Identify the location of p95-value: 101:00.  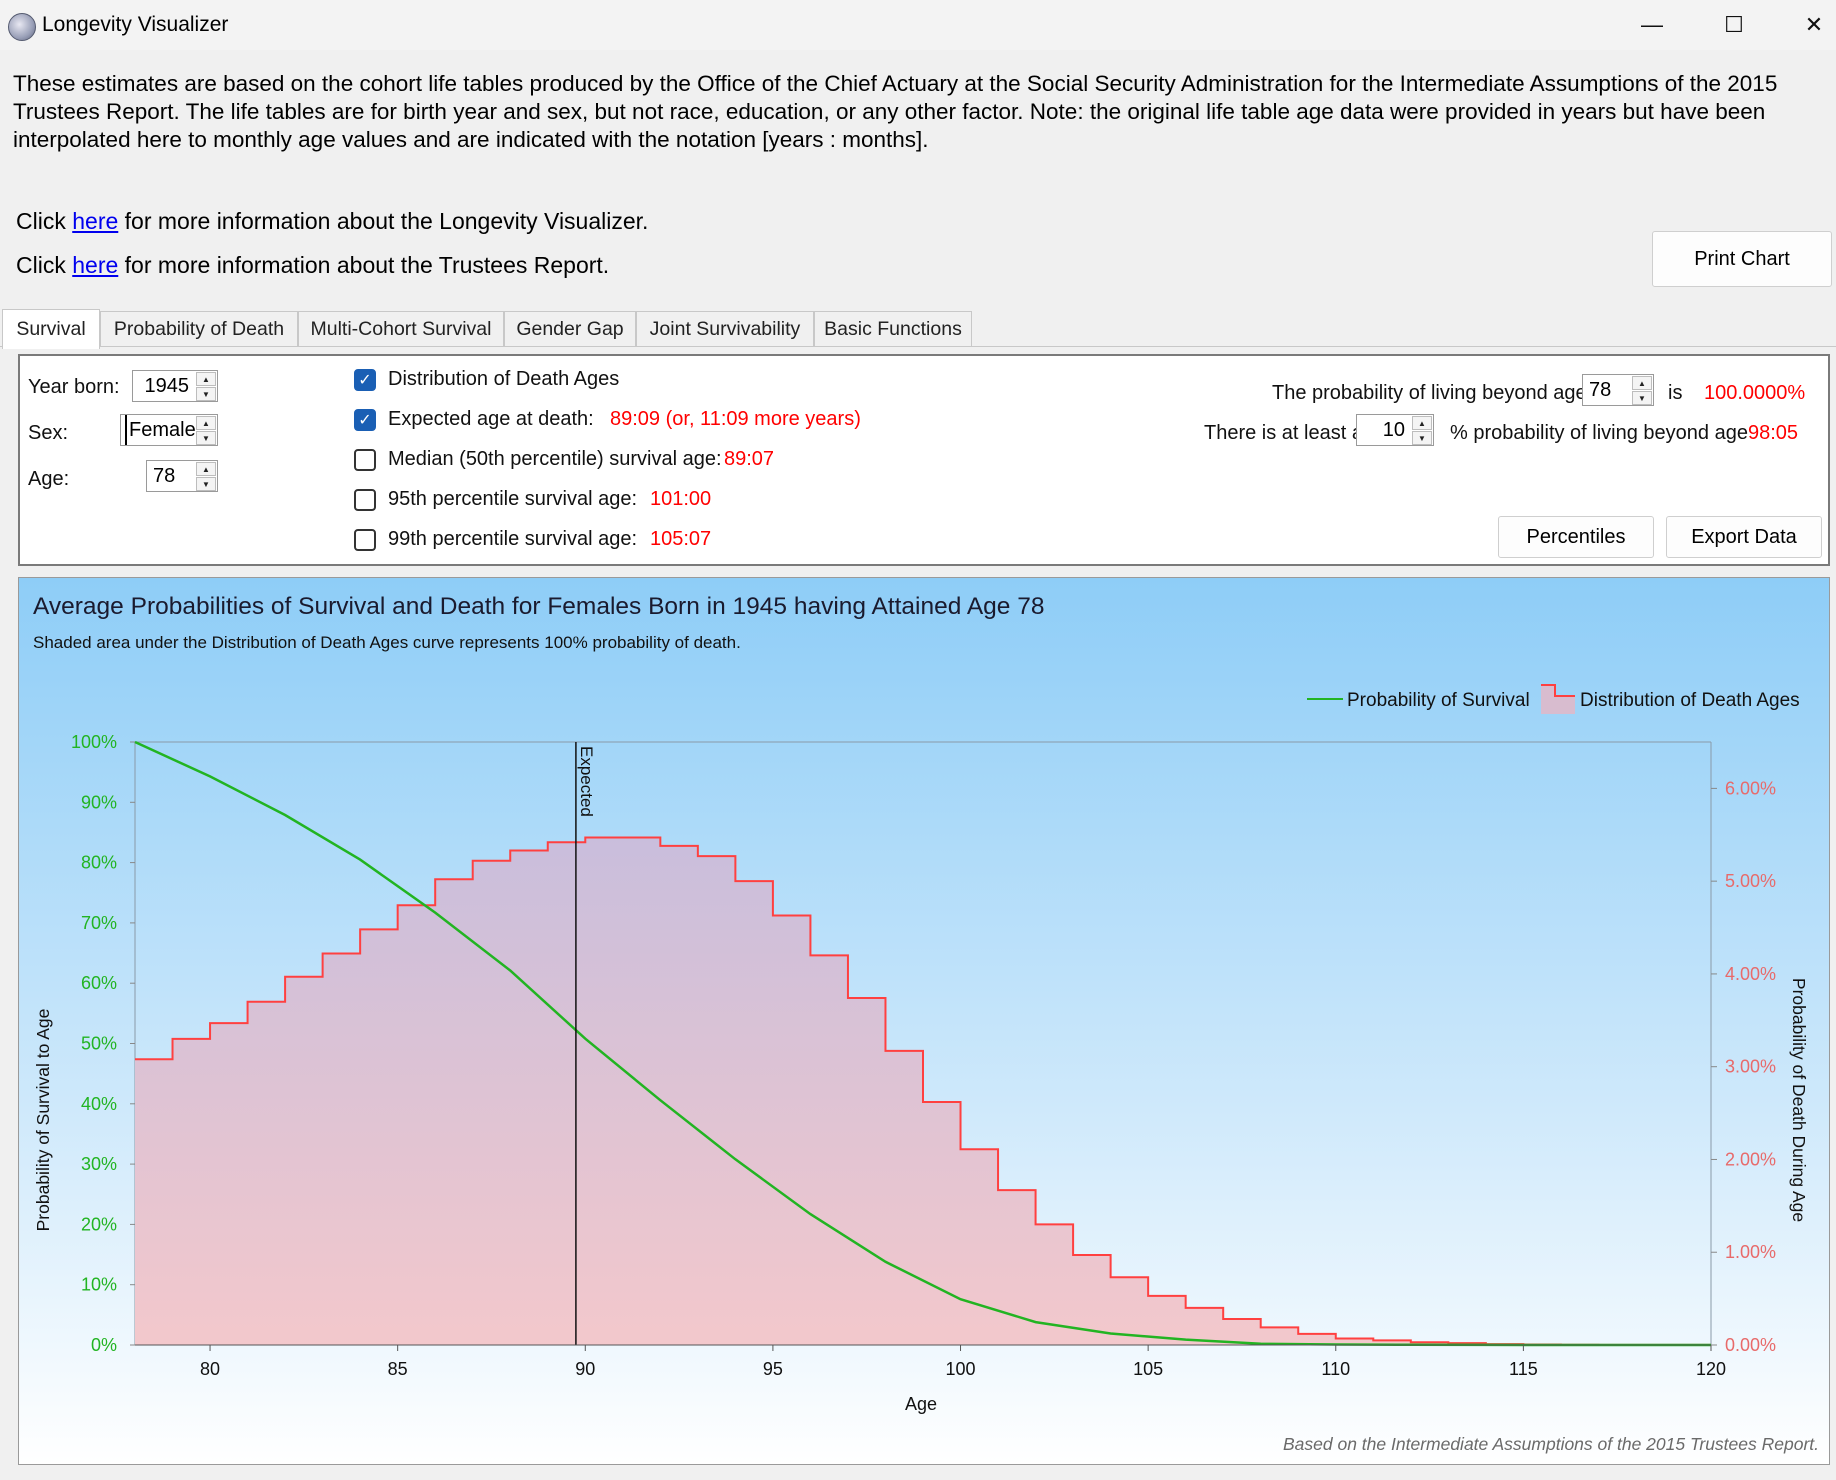
(681, 499).